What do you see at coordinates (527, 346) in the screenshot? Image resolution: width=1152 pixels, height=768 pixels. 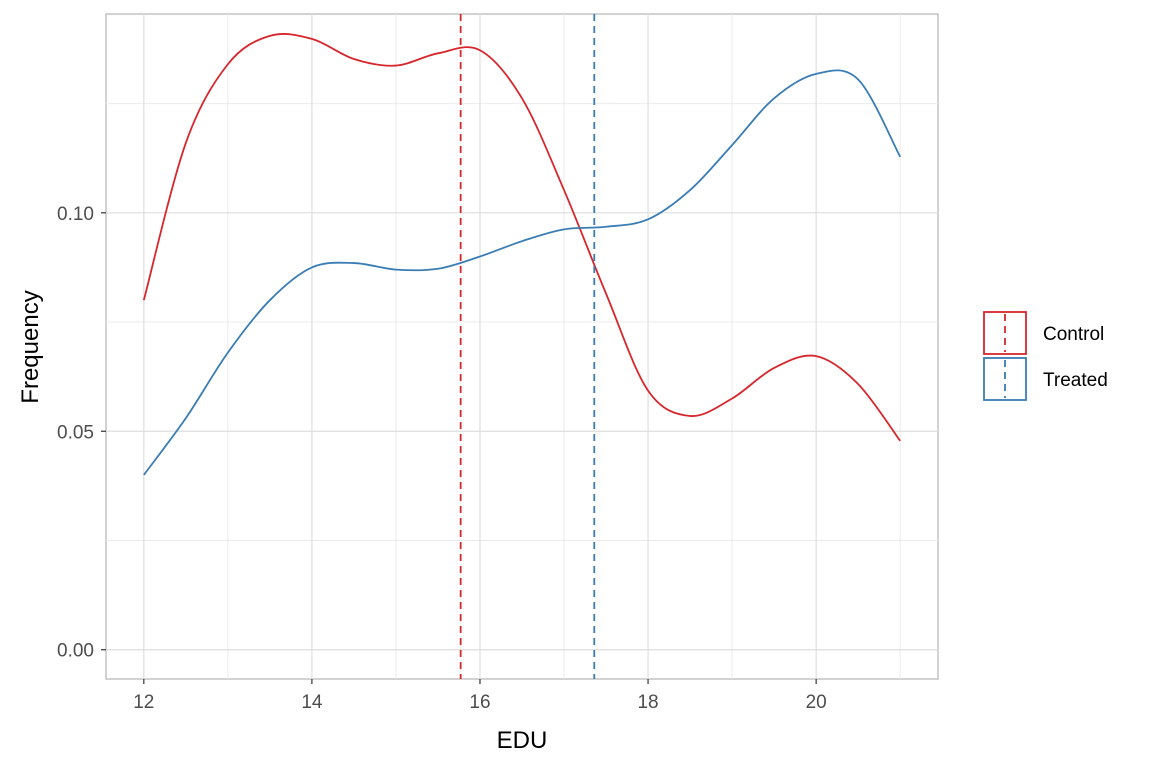 I see `mean-lines` at bounding box center [527, 346].